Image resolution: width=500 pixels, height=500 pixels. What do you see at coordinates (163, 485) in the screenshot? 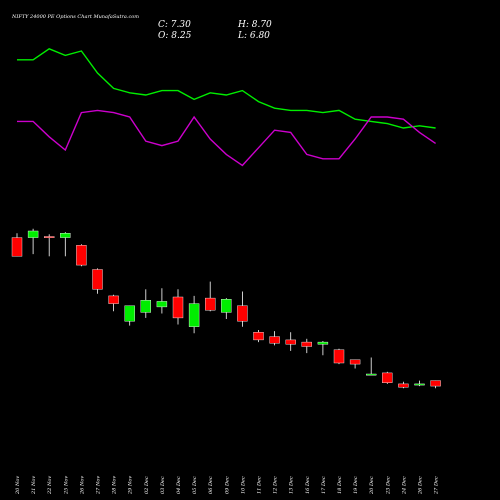
I see `x-tick-label: 03 Dec` at bounding box center [163, 485].